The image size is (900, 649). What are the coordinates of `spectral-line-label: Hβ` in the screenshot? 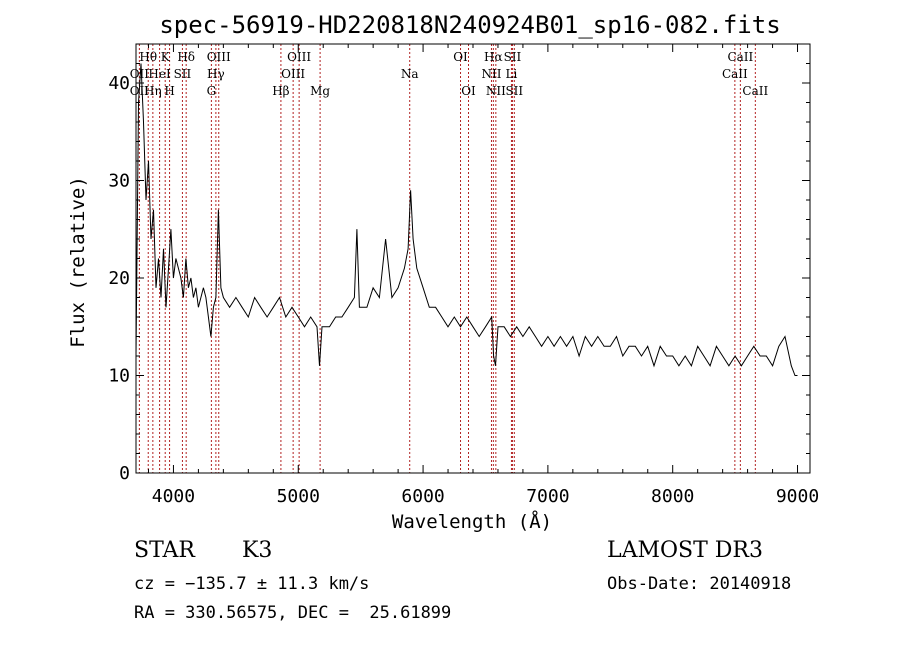 It's located at (280, 91).